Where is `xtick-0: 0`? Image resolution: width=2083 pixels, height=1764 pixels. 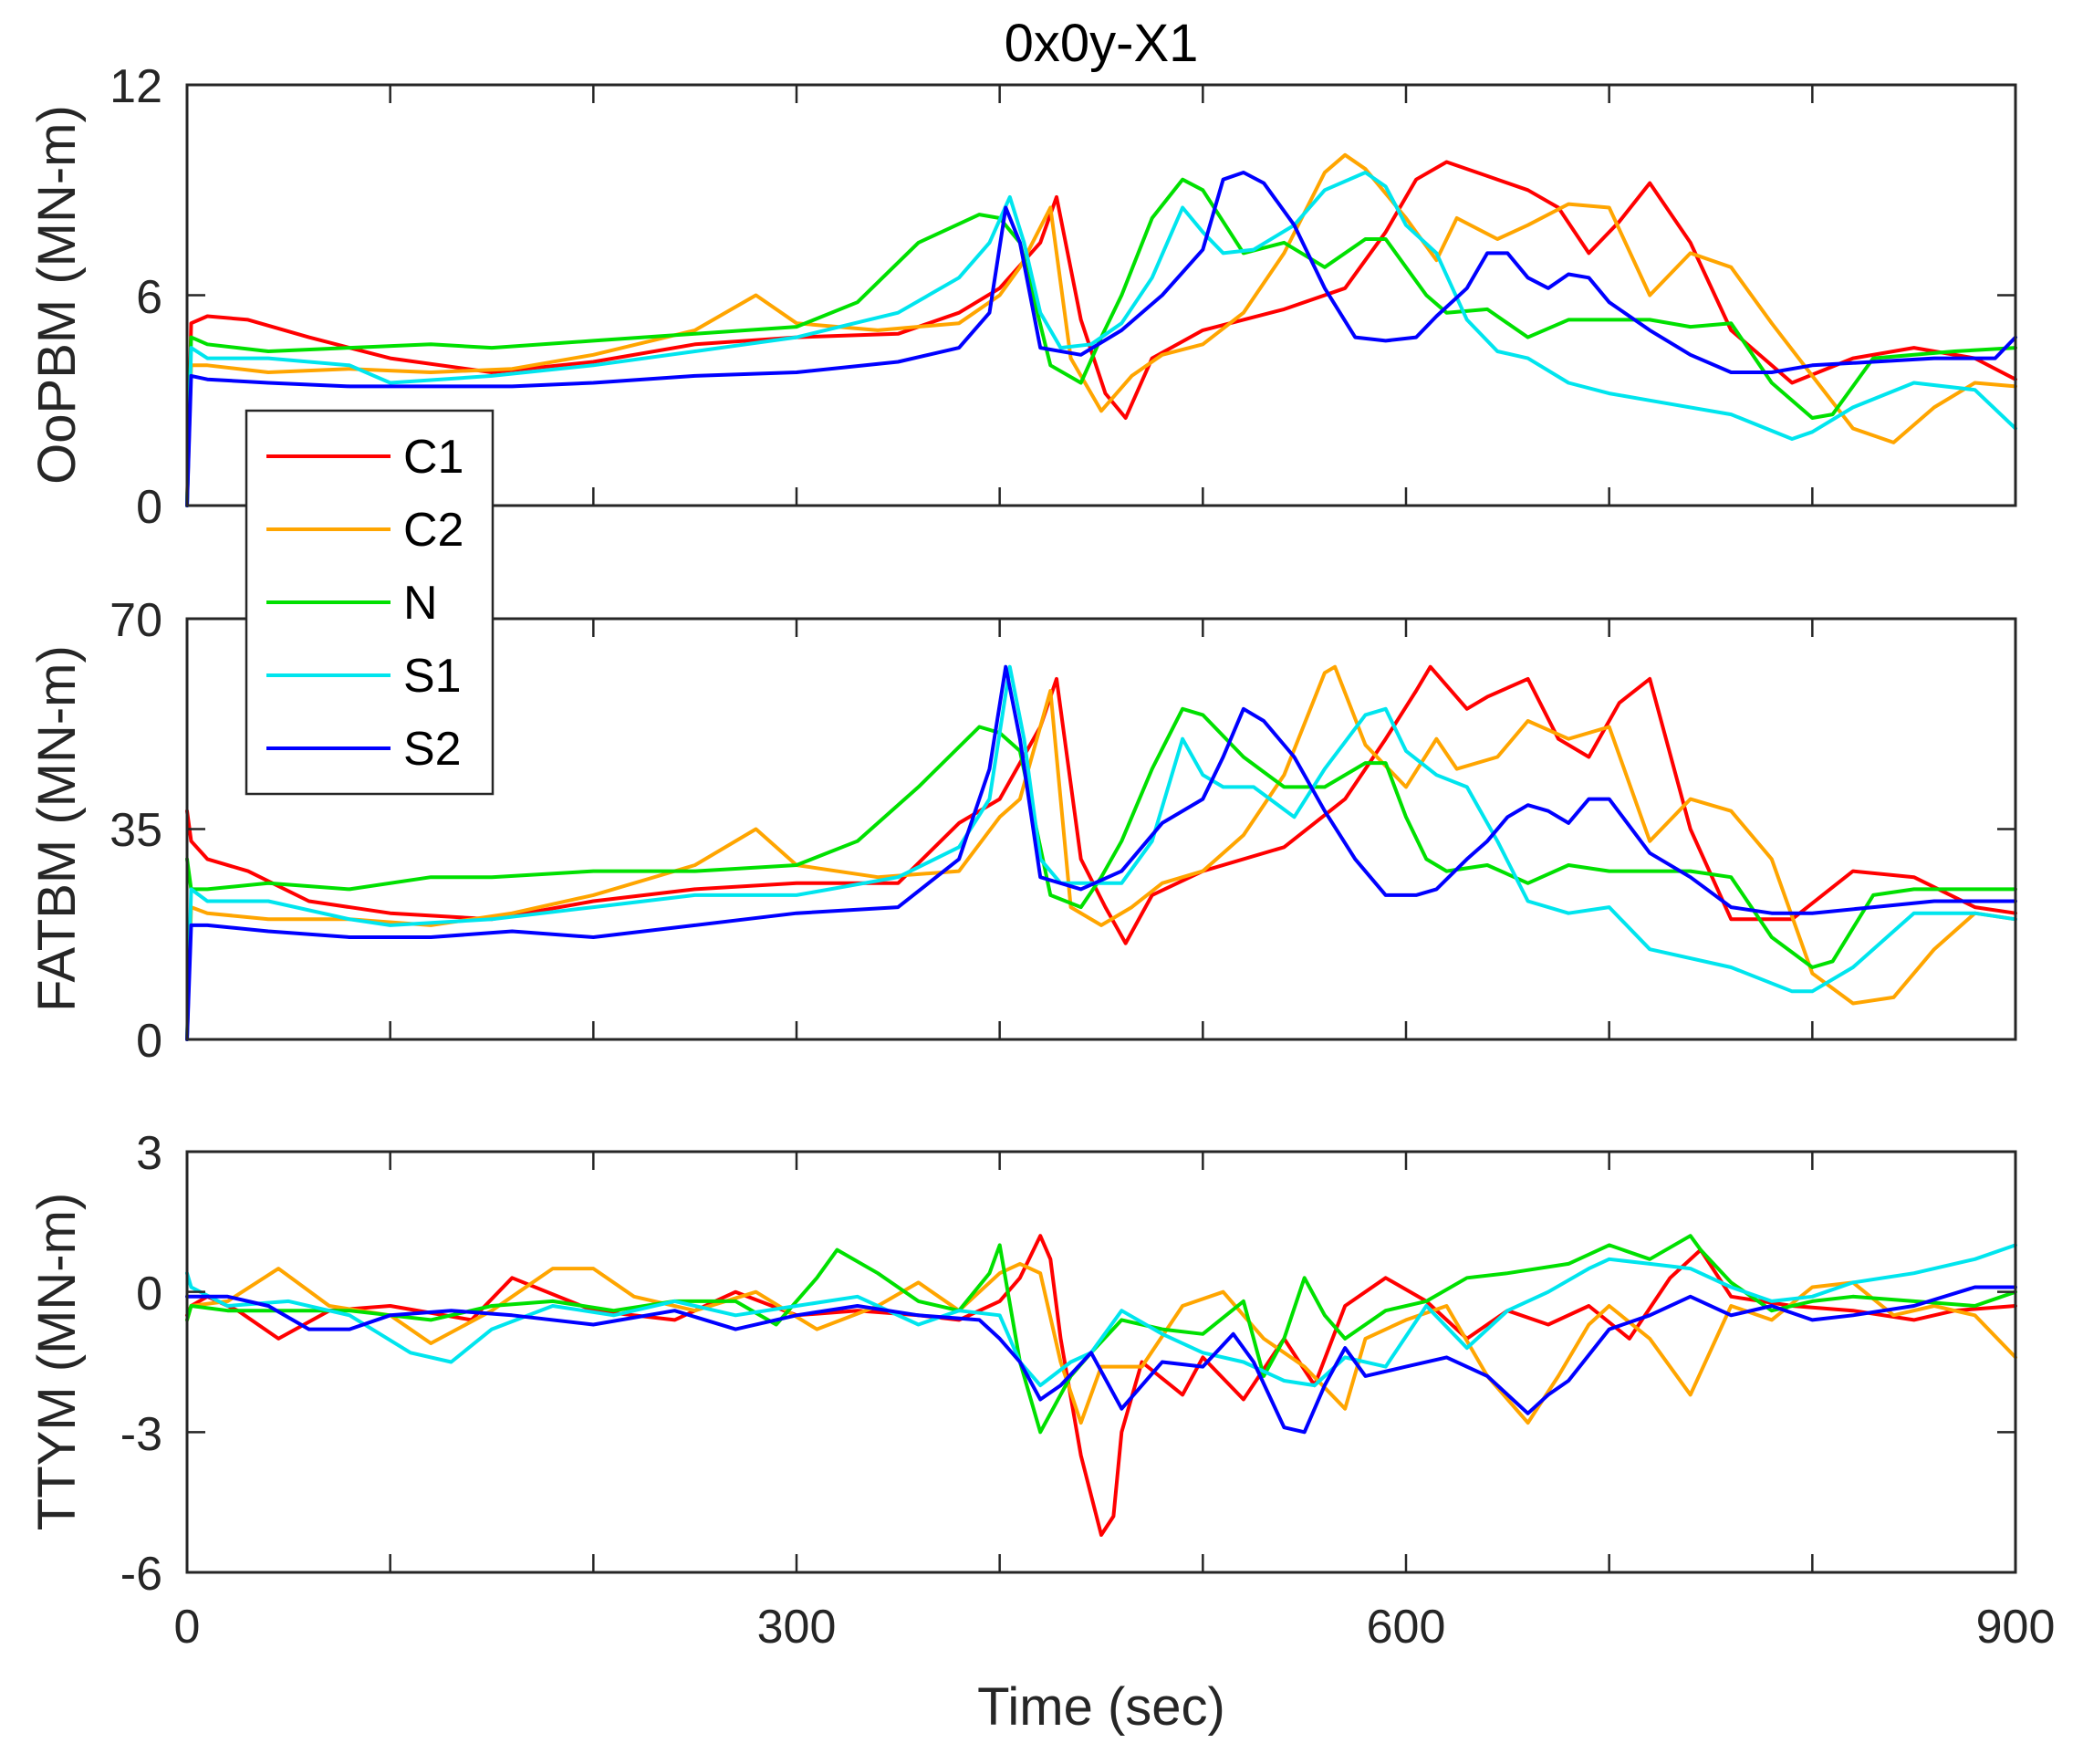 xtick-0: 0 is located at coordinates (188, 1627).